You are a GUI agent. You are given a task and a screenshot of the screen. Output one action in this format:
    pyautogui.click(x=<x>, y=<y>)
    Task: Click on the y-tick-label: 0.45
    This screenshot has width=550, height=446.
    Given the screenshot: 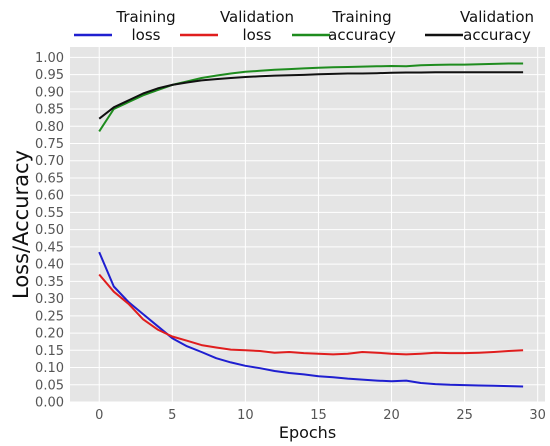 What is the action you would take?
    pyautogui.click(x=49, y=247)
    